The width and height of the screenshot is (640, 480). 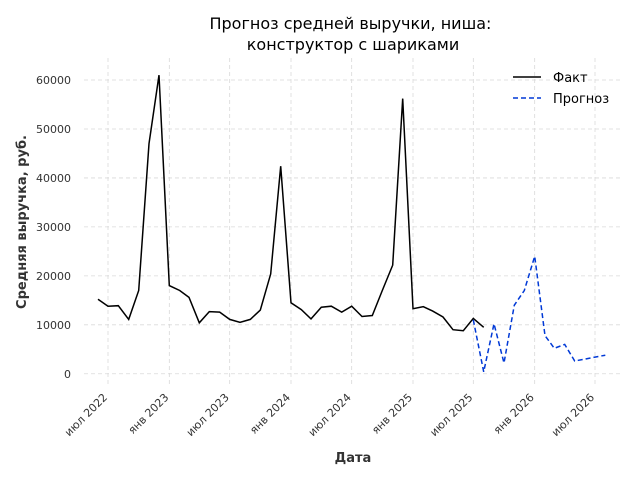 I want to click on y-tick-label: 30000, so click(x=53, y=227).